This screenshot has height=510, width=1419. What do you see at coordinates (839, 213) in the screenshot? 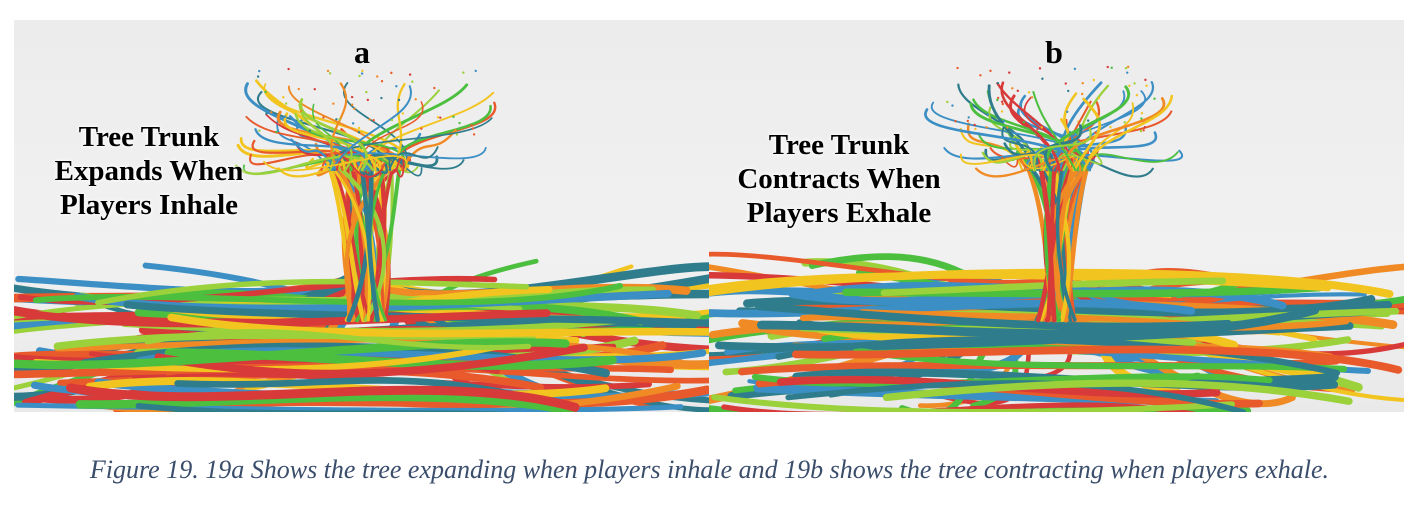
I see `panel-label-line: Players Exhale` at bounding box center [839, 213].